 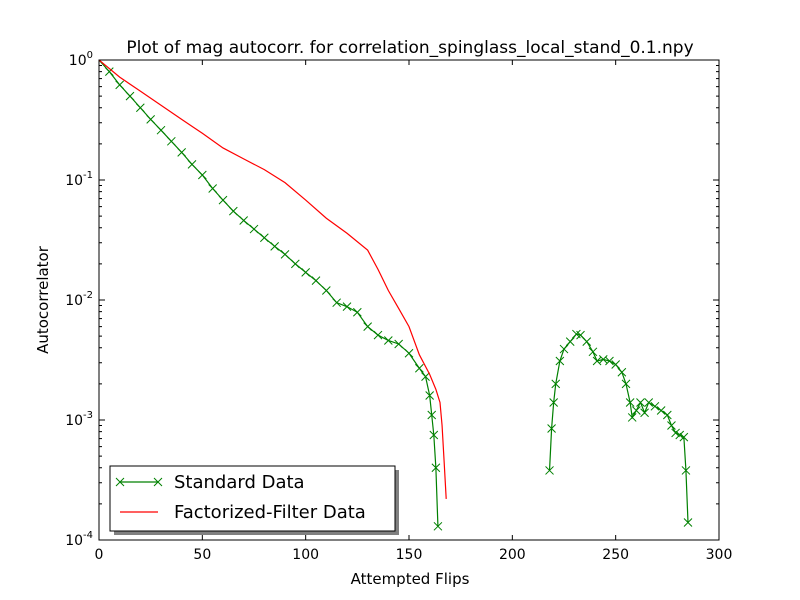 I want to click on y-tick-label: 10⁰, so click(x=81, y=59).